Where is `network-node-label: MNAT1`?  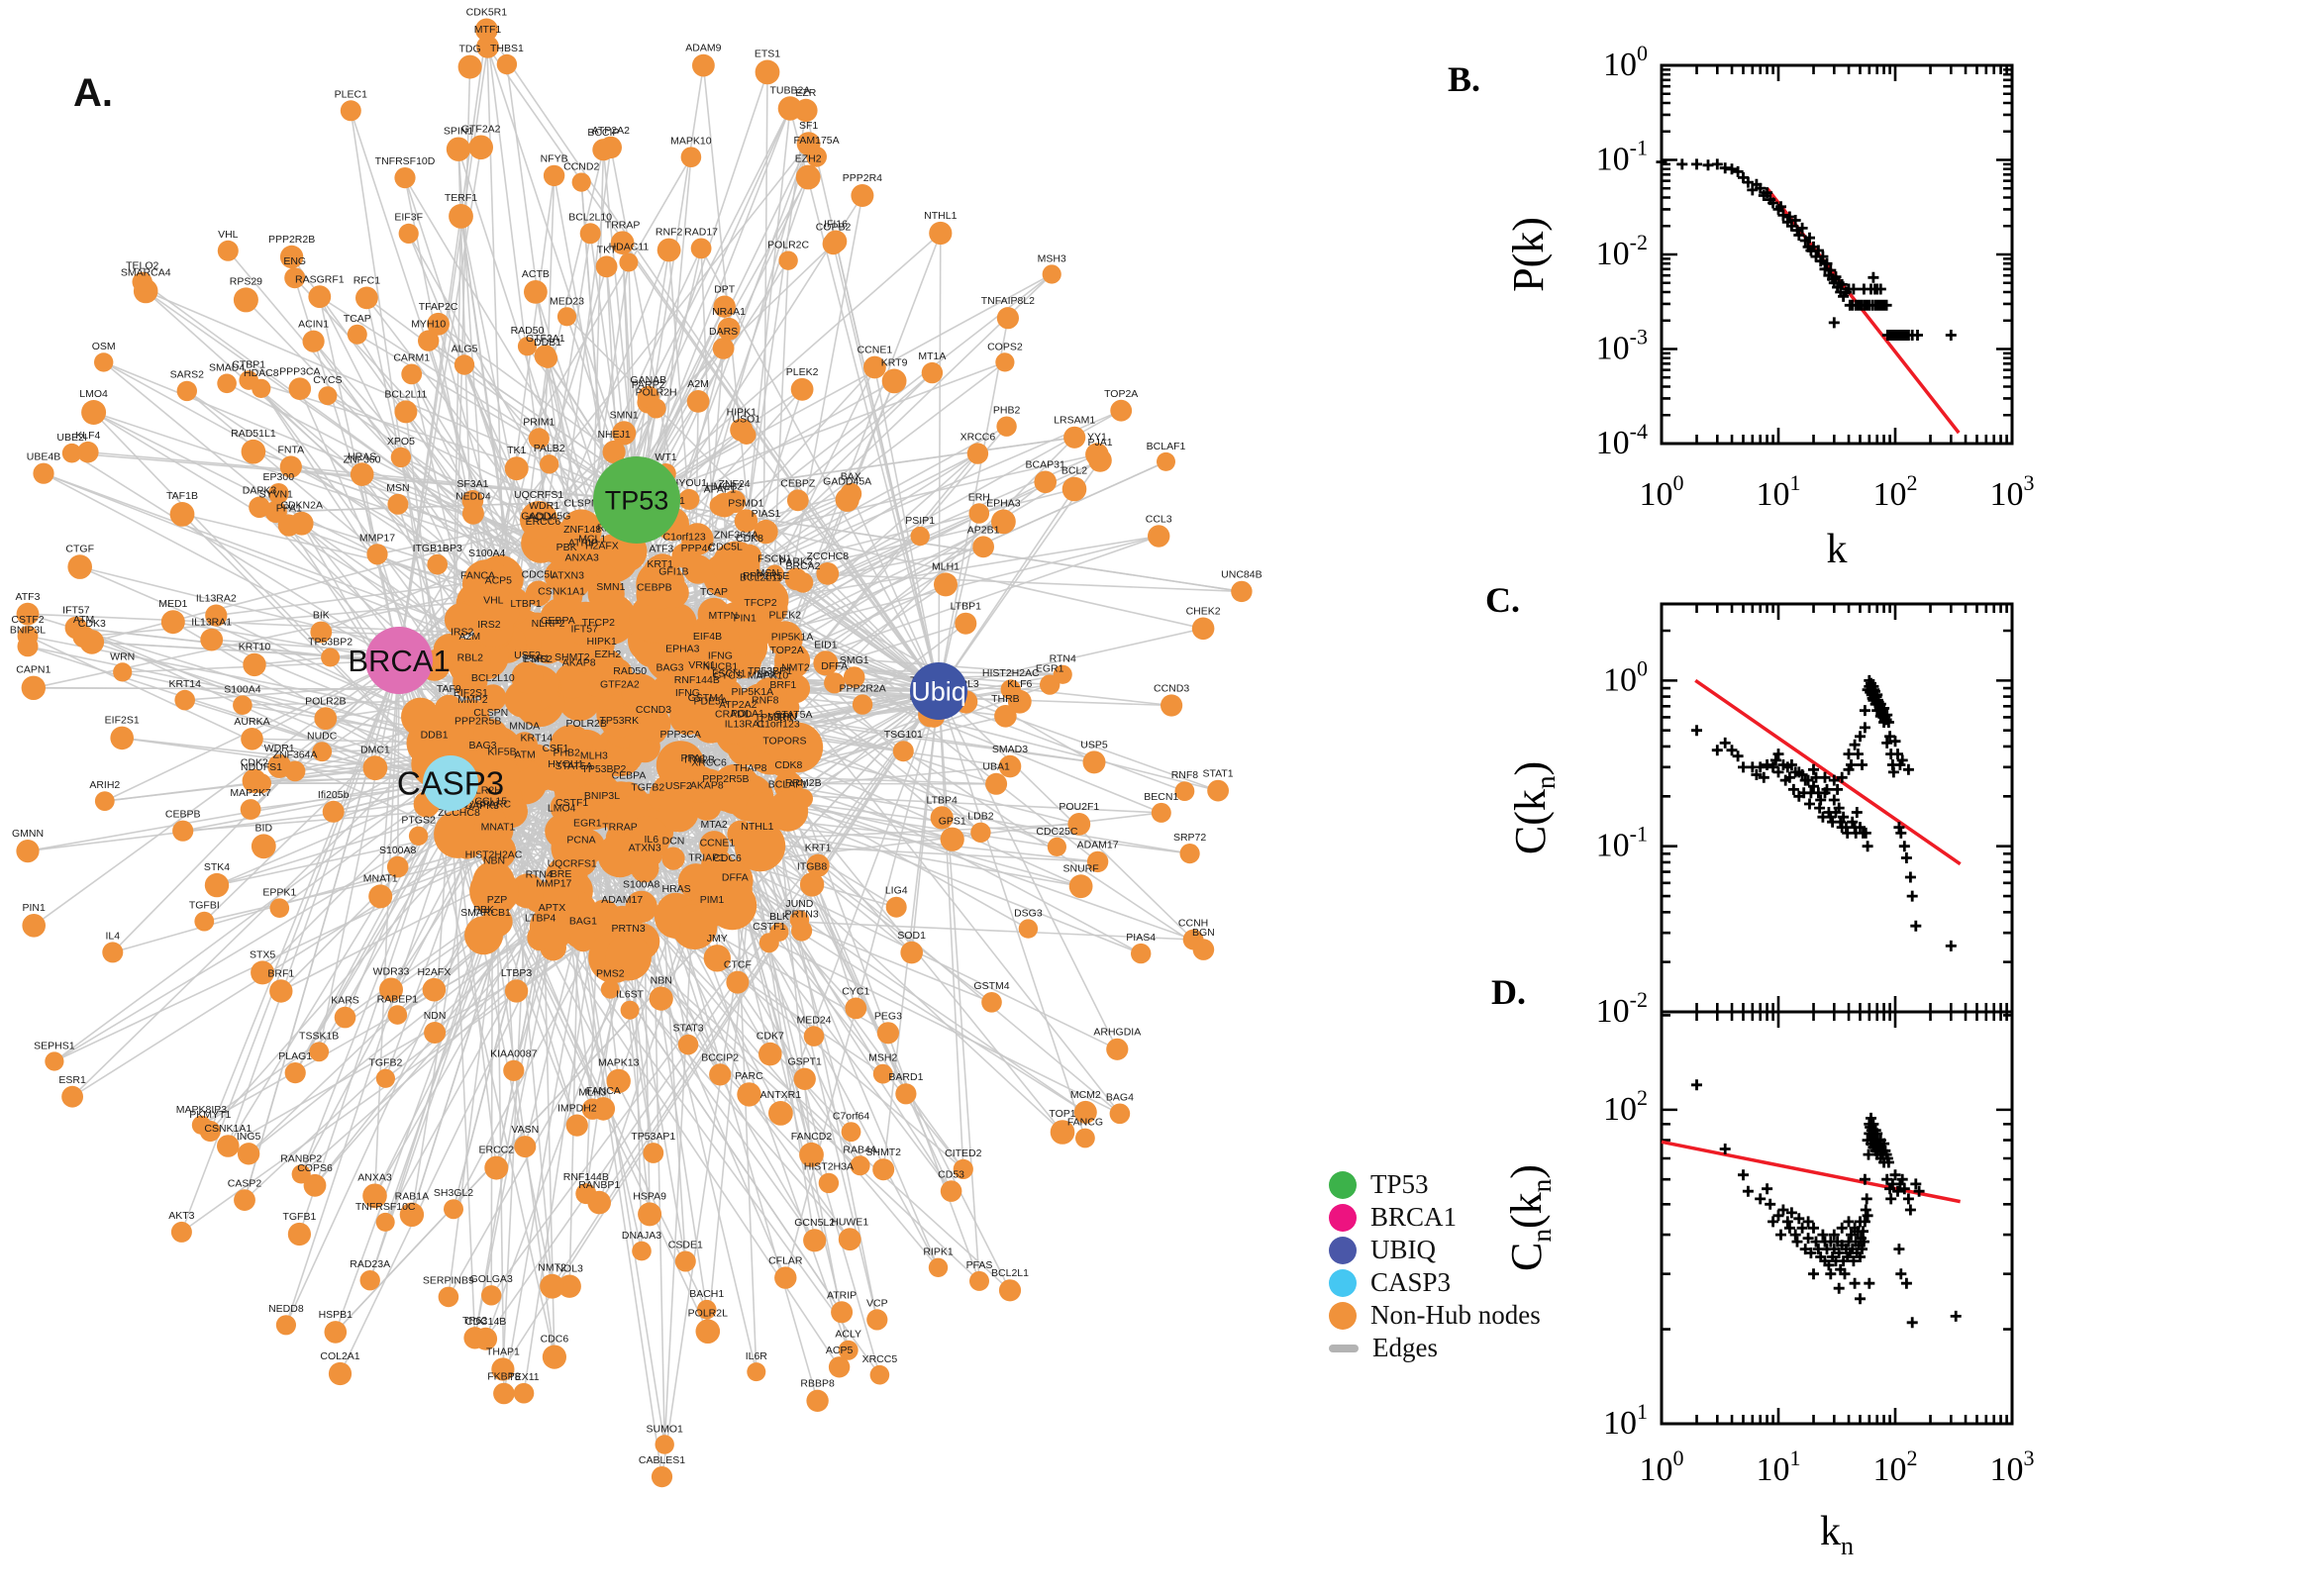 network-node-label: MNAT1 is located at coordinates (380, 878).